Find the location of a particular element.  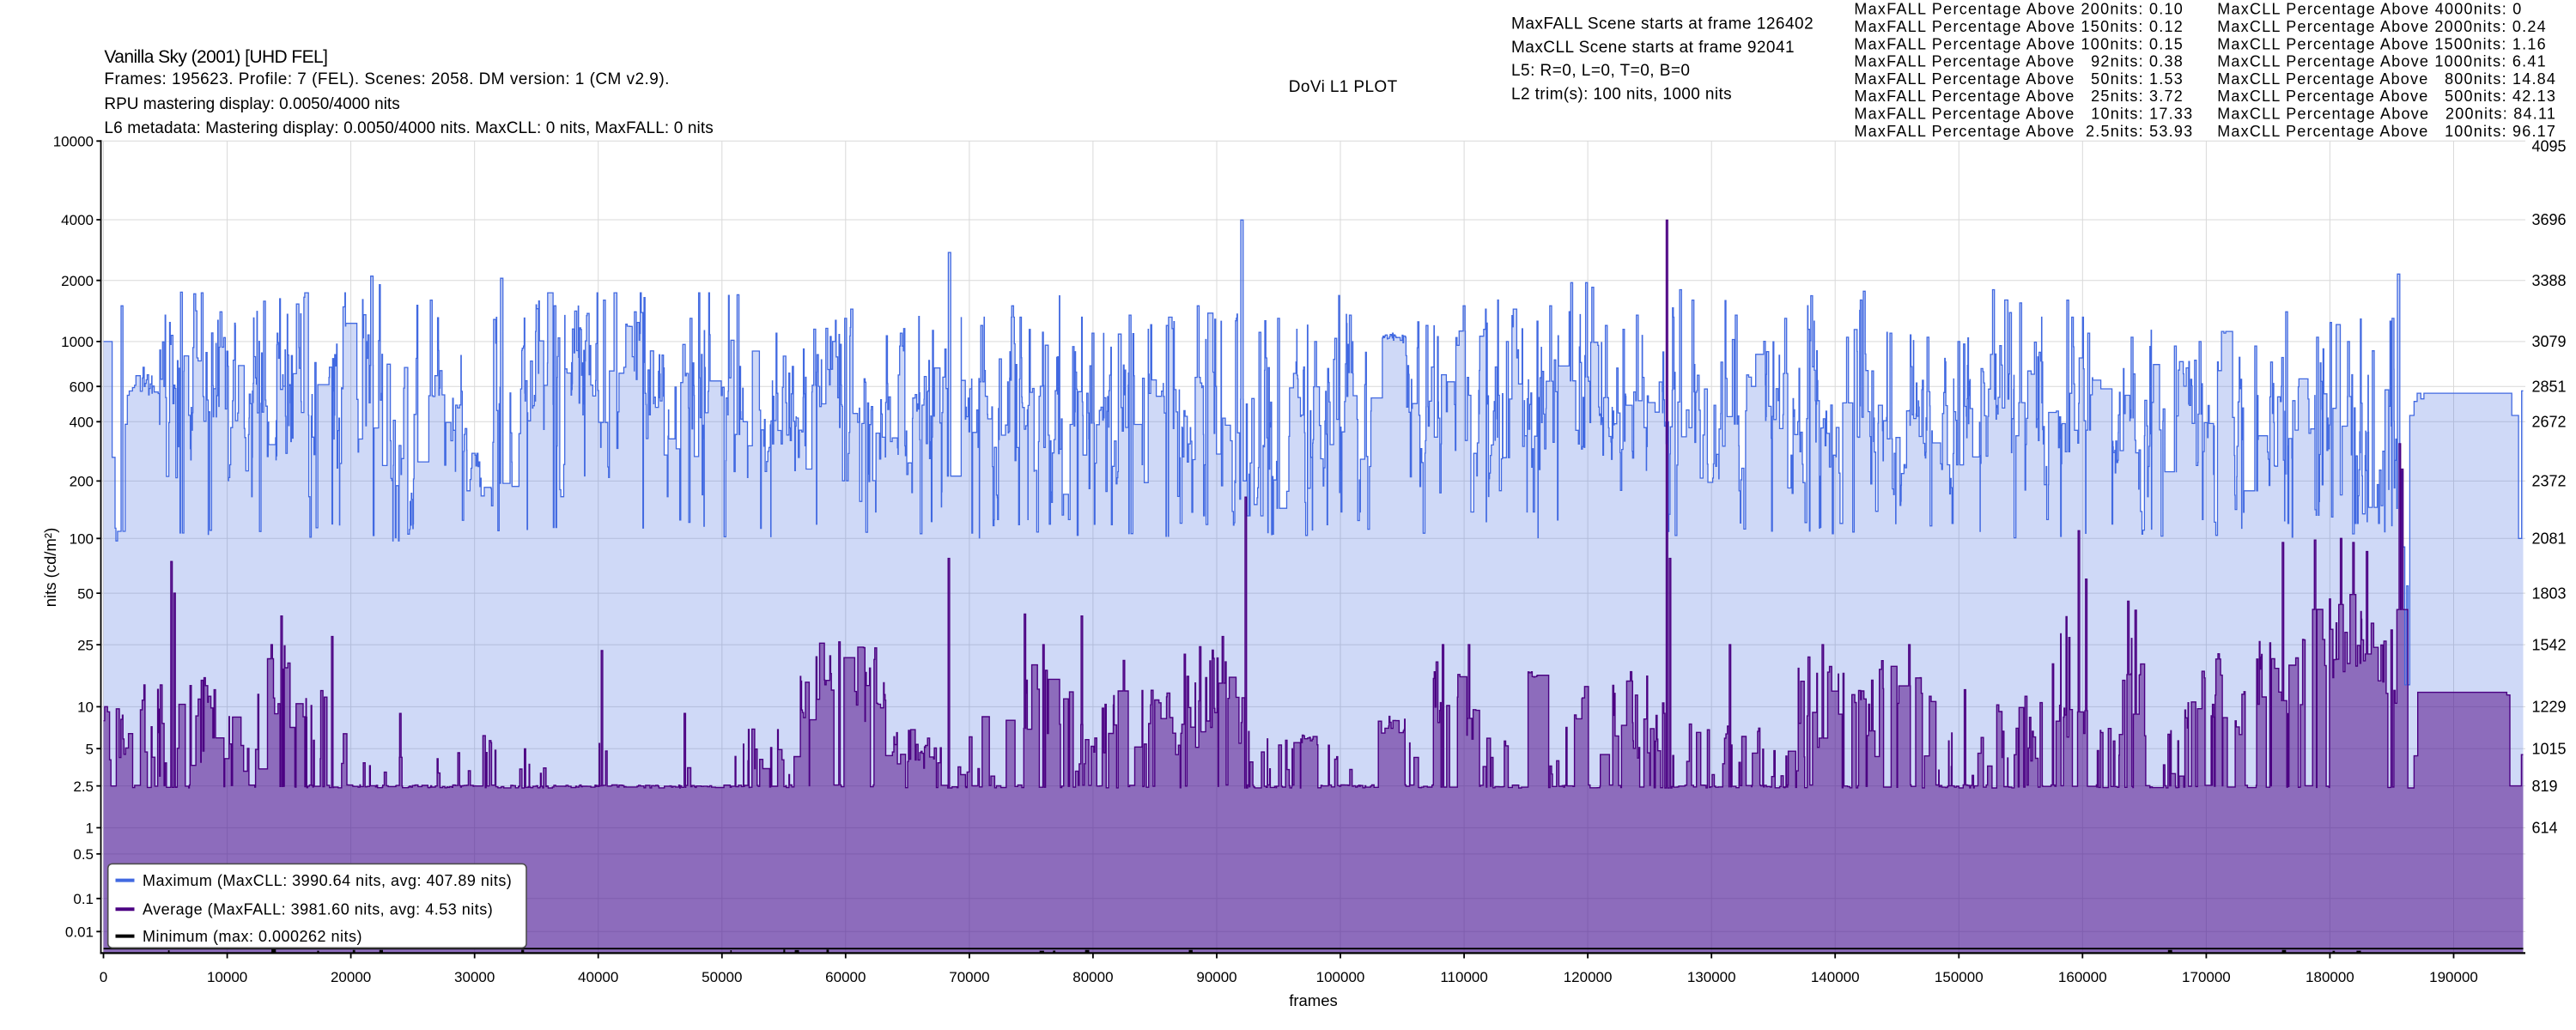

svg-text: 120000 is located at coordinates (1588, 977).